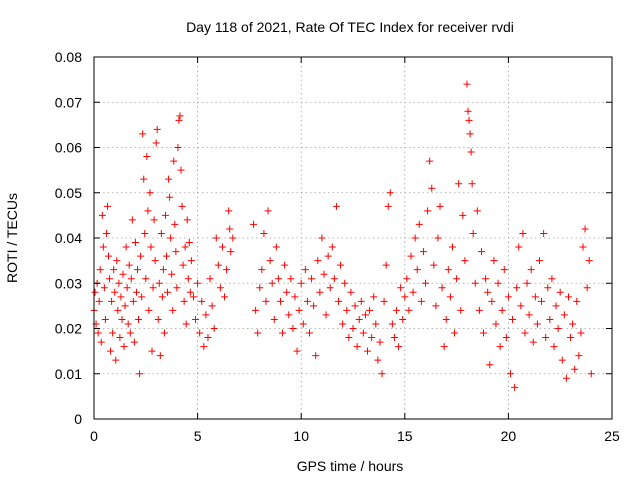 The height and width of the screenshot is (480, 640). I want to click on y-tick-label: 0.04, so click(68, 238).